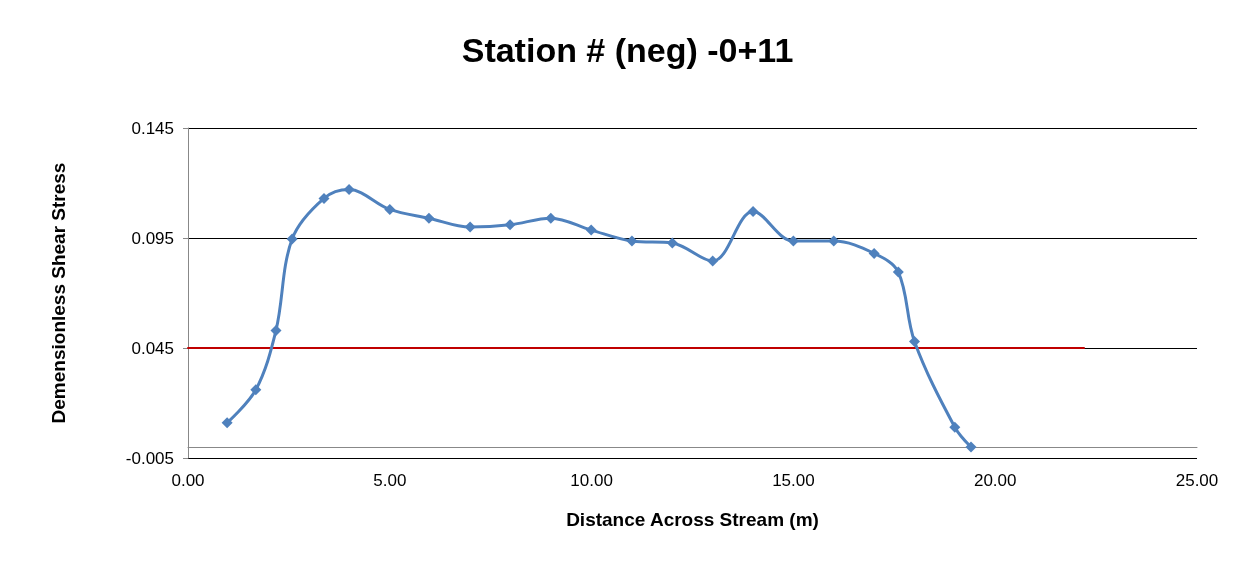 This screenshot has width=1255, height=586. What do you see at coordinates (591, 480) in the screenshot?
I see `x-tick-label: 10.00` at bounding box center [591, 480].